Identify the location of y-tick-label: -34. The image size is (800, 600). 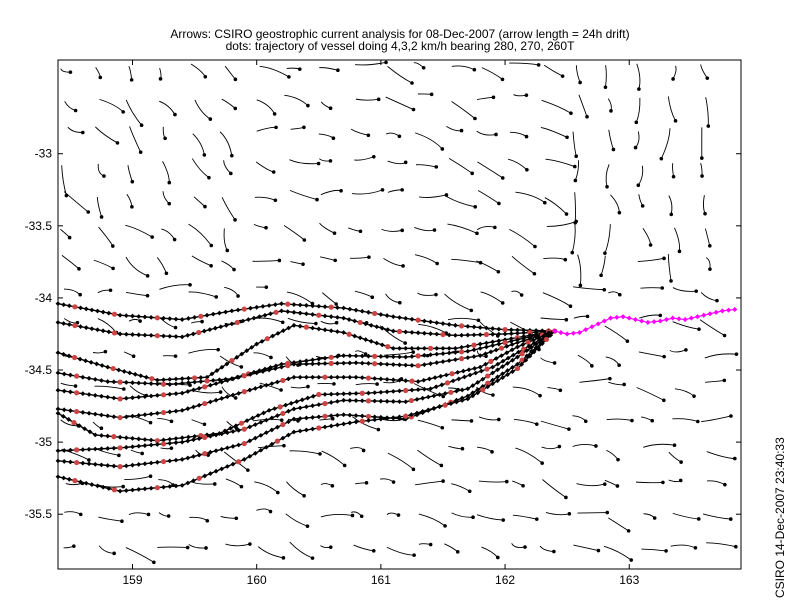
(44, 298).